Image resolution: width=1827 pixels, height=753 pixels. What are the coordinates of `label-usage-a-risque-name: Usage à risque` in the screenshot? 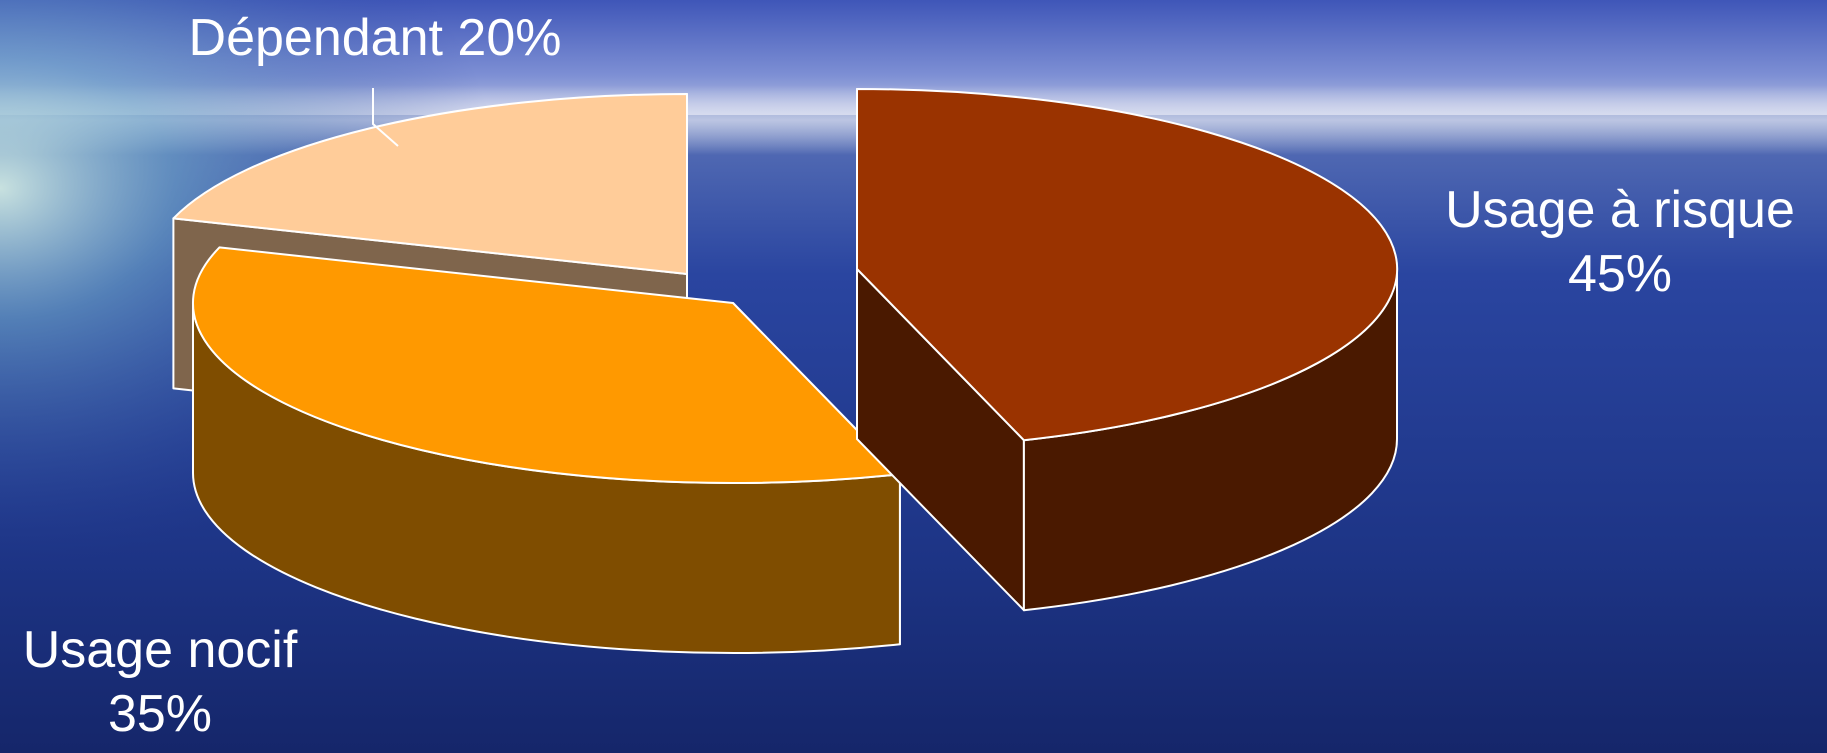 It's located at (1620, 210).